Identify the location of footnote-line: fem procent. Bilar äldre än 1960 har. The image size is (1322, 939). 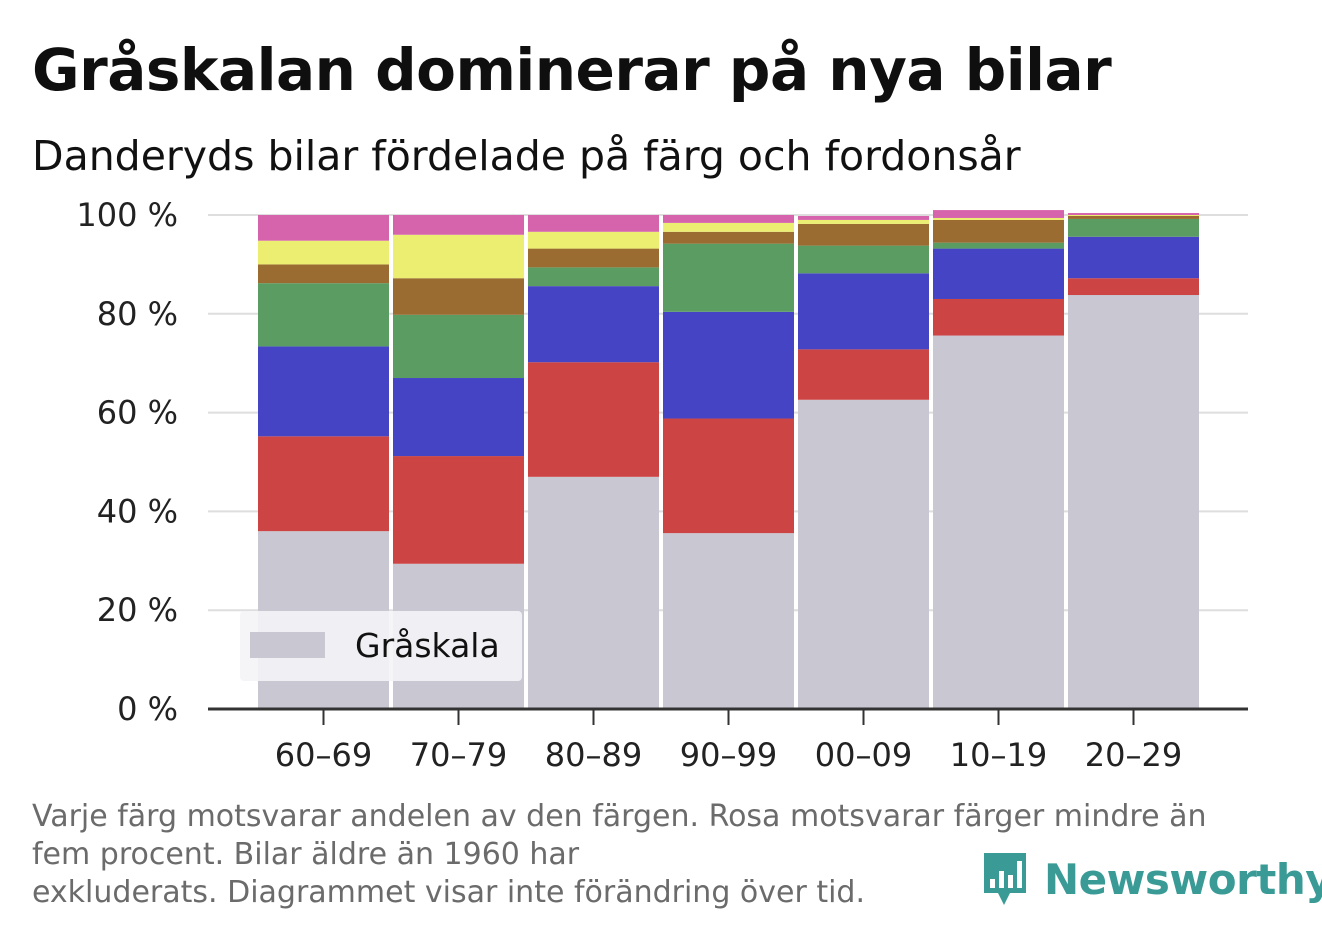
(306, 854).